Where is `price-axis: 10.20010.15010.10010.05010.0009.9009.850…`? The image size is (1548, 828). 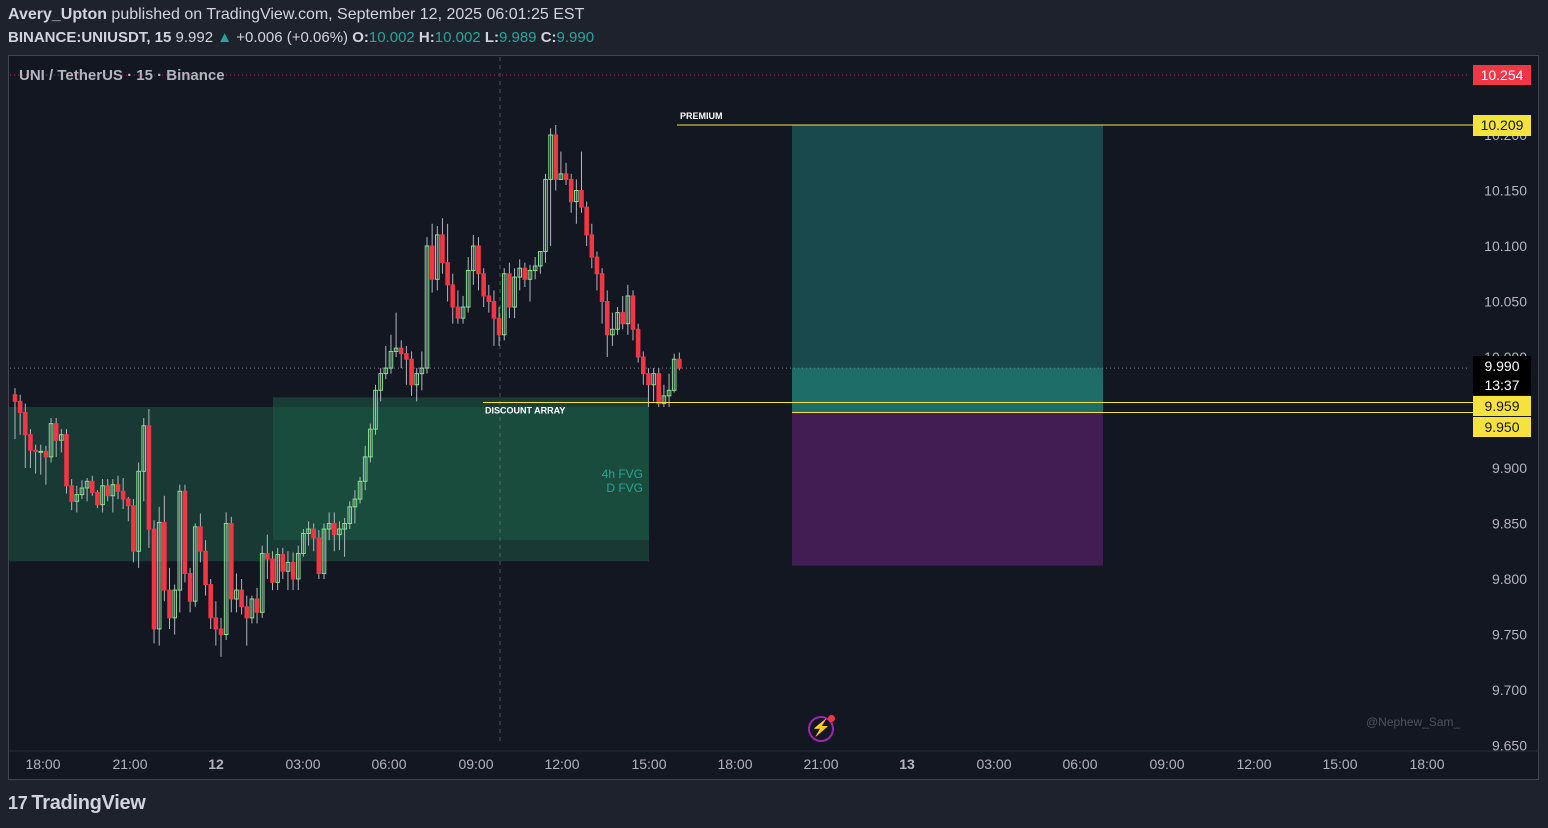
price-axis: 10.20010.15010.10010.05010.0009.9009.850… is located at coordinates (1505, 440).